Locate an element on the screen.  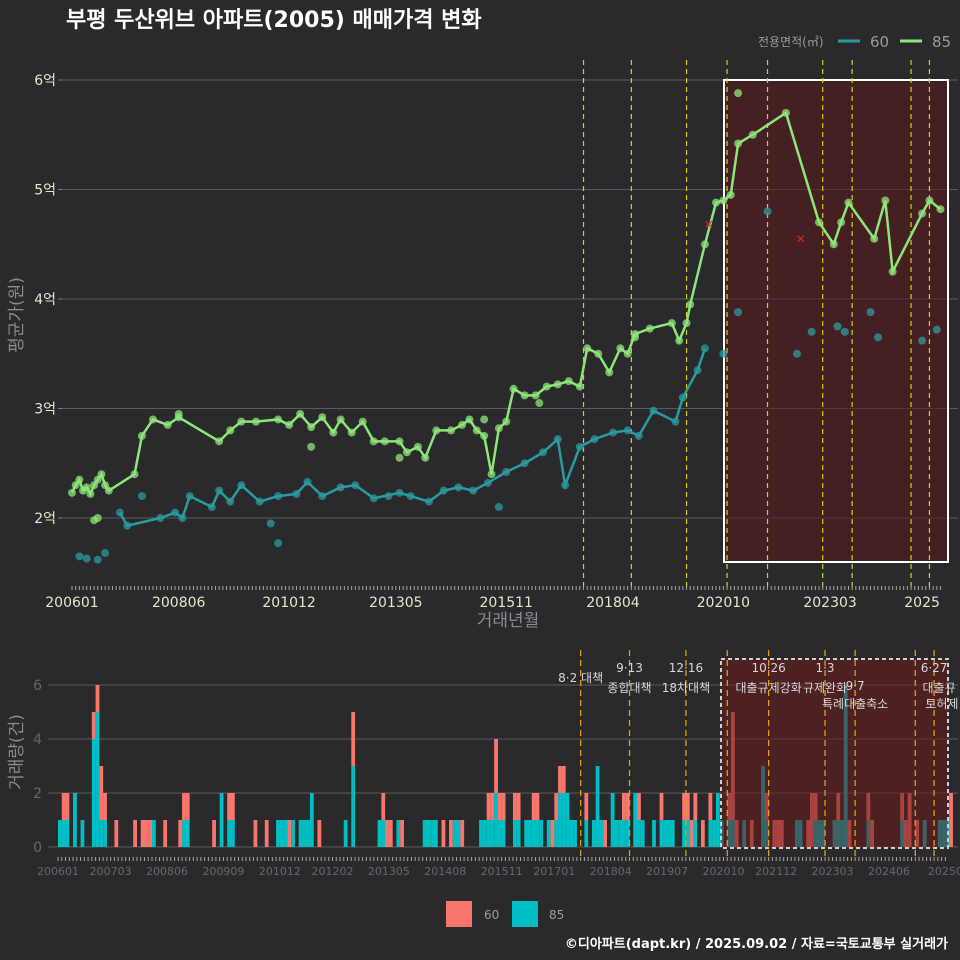
policy-annotation: 6·27 is located at coordinates (934, 668).